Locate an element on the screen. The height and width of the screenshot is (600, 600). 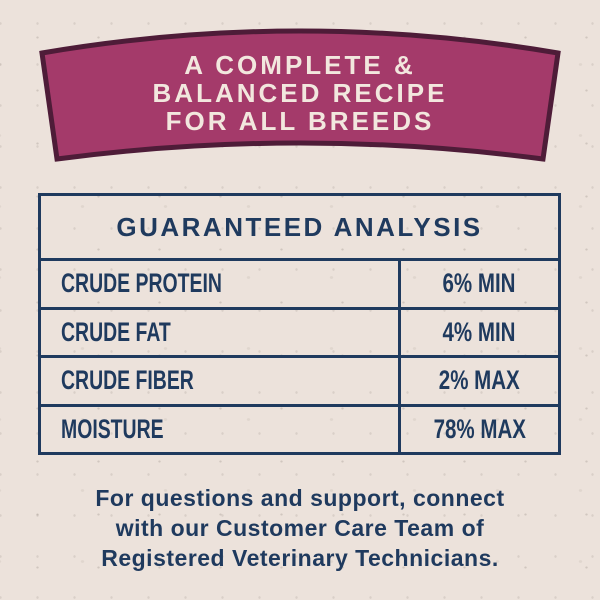
footer-line-2: with our Customer Care Team of is located at coordinates (300, 528).